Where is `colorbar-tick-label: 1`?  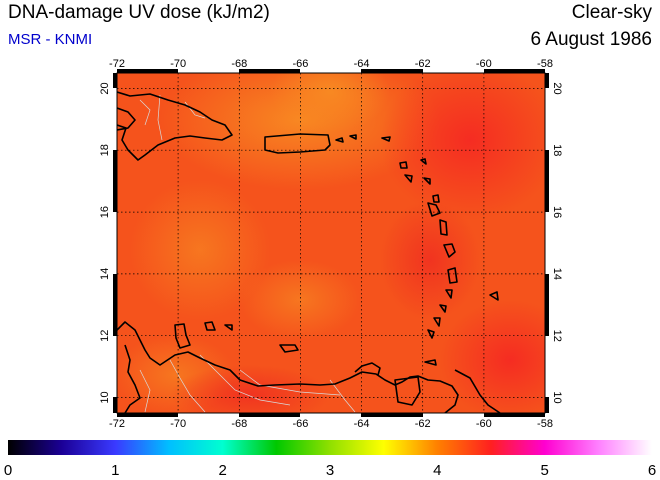 colorbar-tick-label: 1 is located at coordinates (115, 470).